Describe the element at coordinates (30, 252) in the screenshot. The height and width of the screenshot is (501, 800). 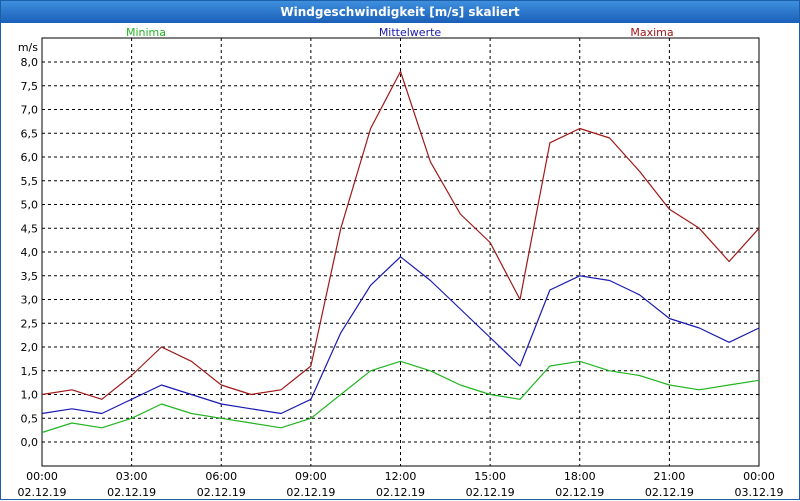
I see `y-tick-label: 4,0` at that location.